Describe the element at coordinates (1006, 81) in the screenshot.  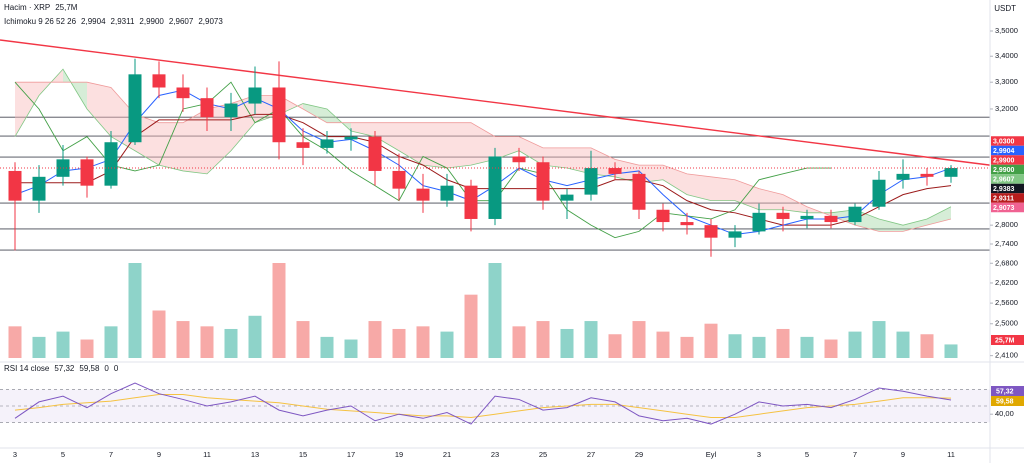
I see `y-tick-label: 3,3000` at that location.